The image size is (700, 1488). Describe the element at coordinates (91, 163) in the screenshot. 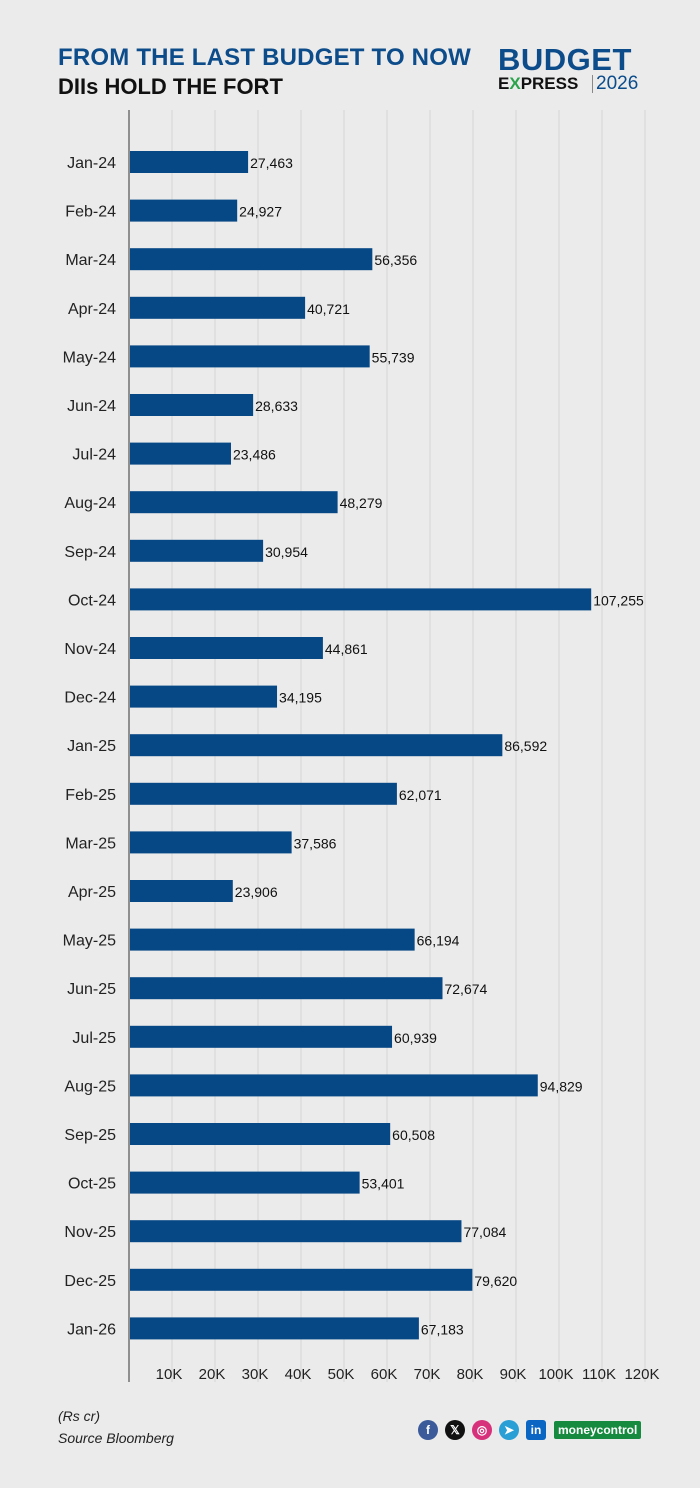

I see `category-label: Jan-24` at that location.